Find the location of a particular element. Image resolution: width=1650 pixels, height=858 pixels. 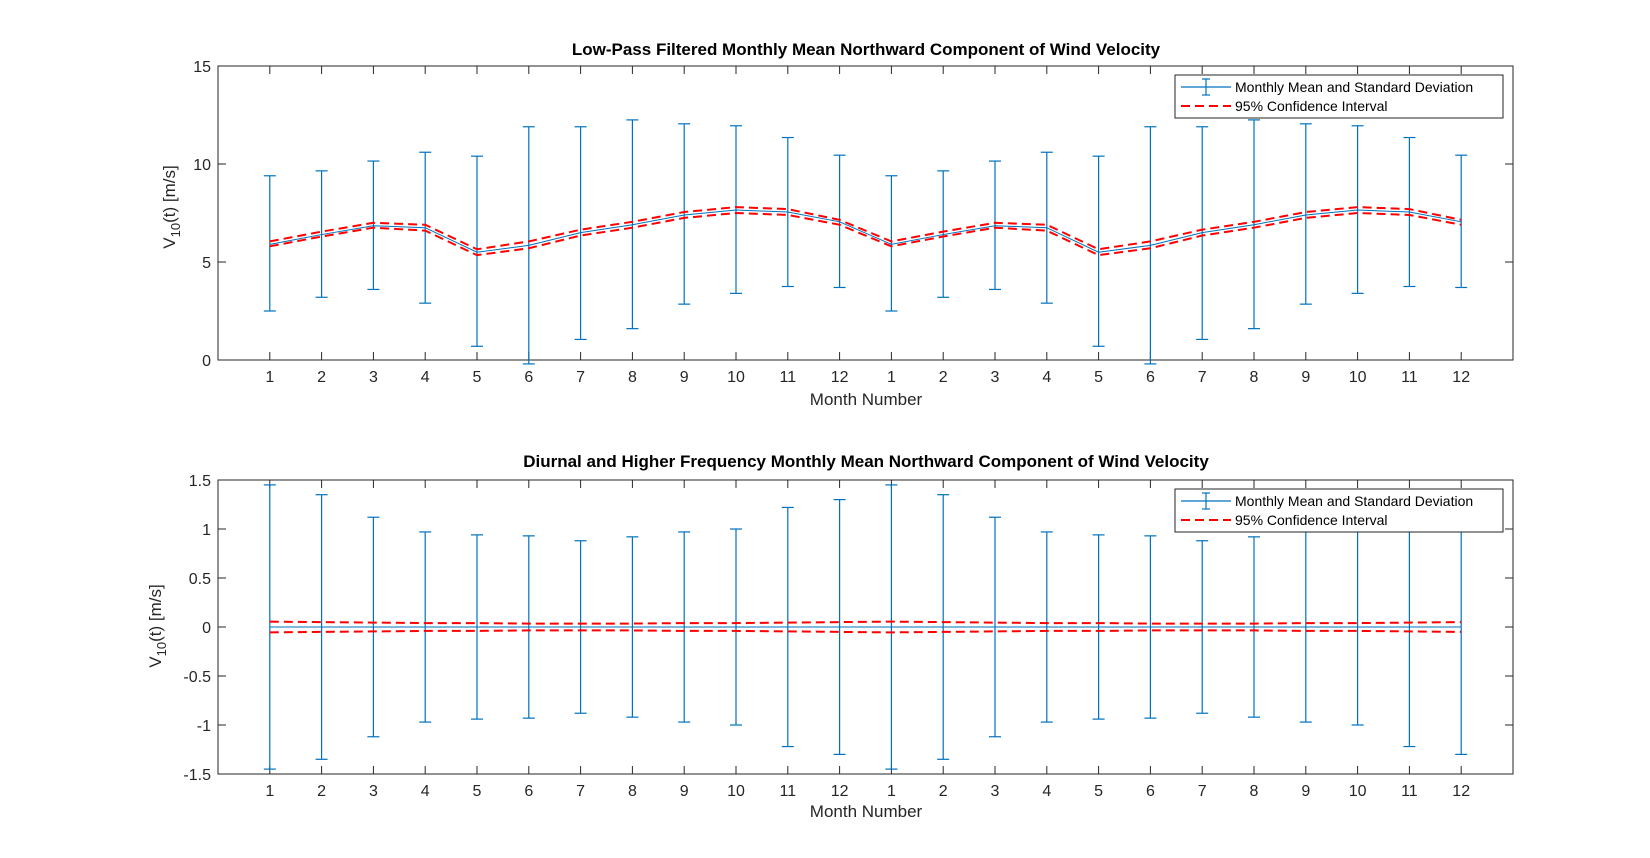

bottom-y-tick-label: -0.5 is located at coordinates (197, 677).